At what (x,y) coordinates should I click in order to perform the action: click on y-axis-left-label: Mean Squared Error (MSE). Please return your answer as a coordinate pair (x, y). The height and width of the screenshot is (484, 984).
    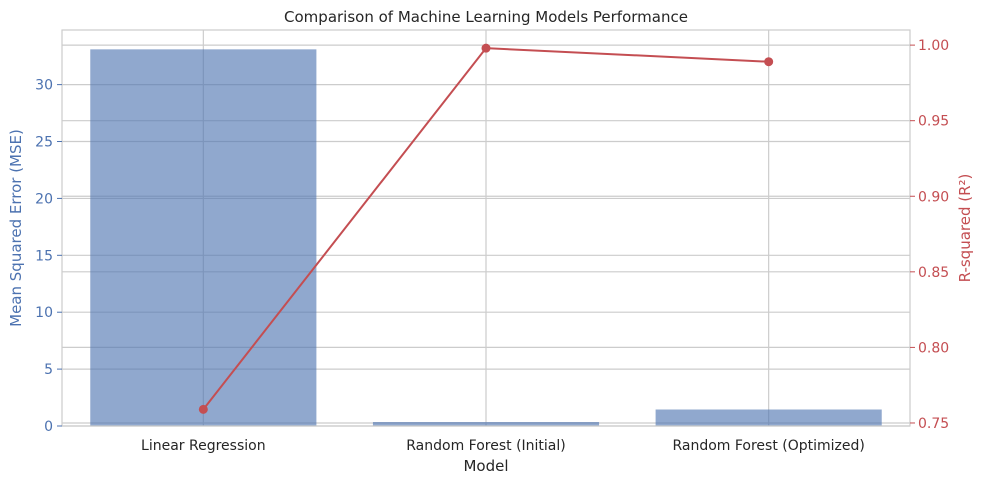
    Looking at the image, I should click on (16, 228).